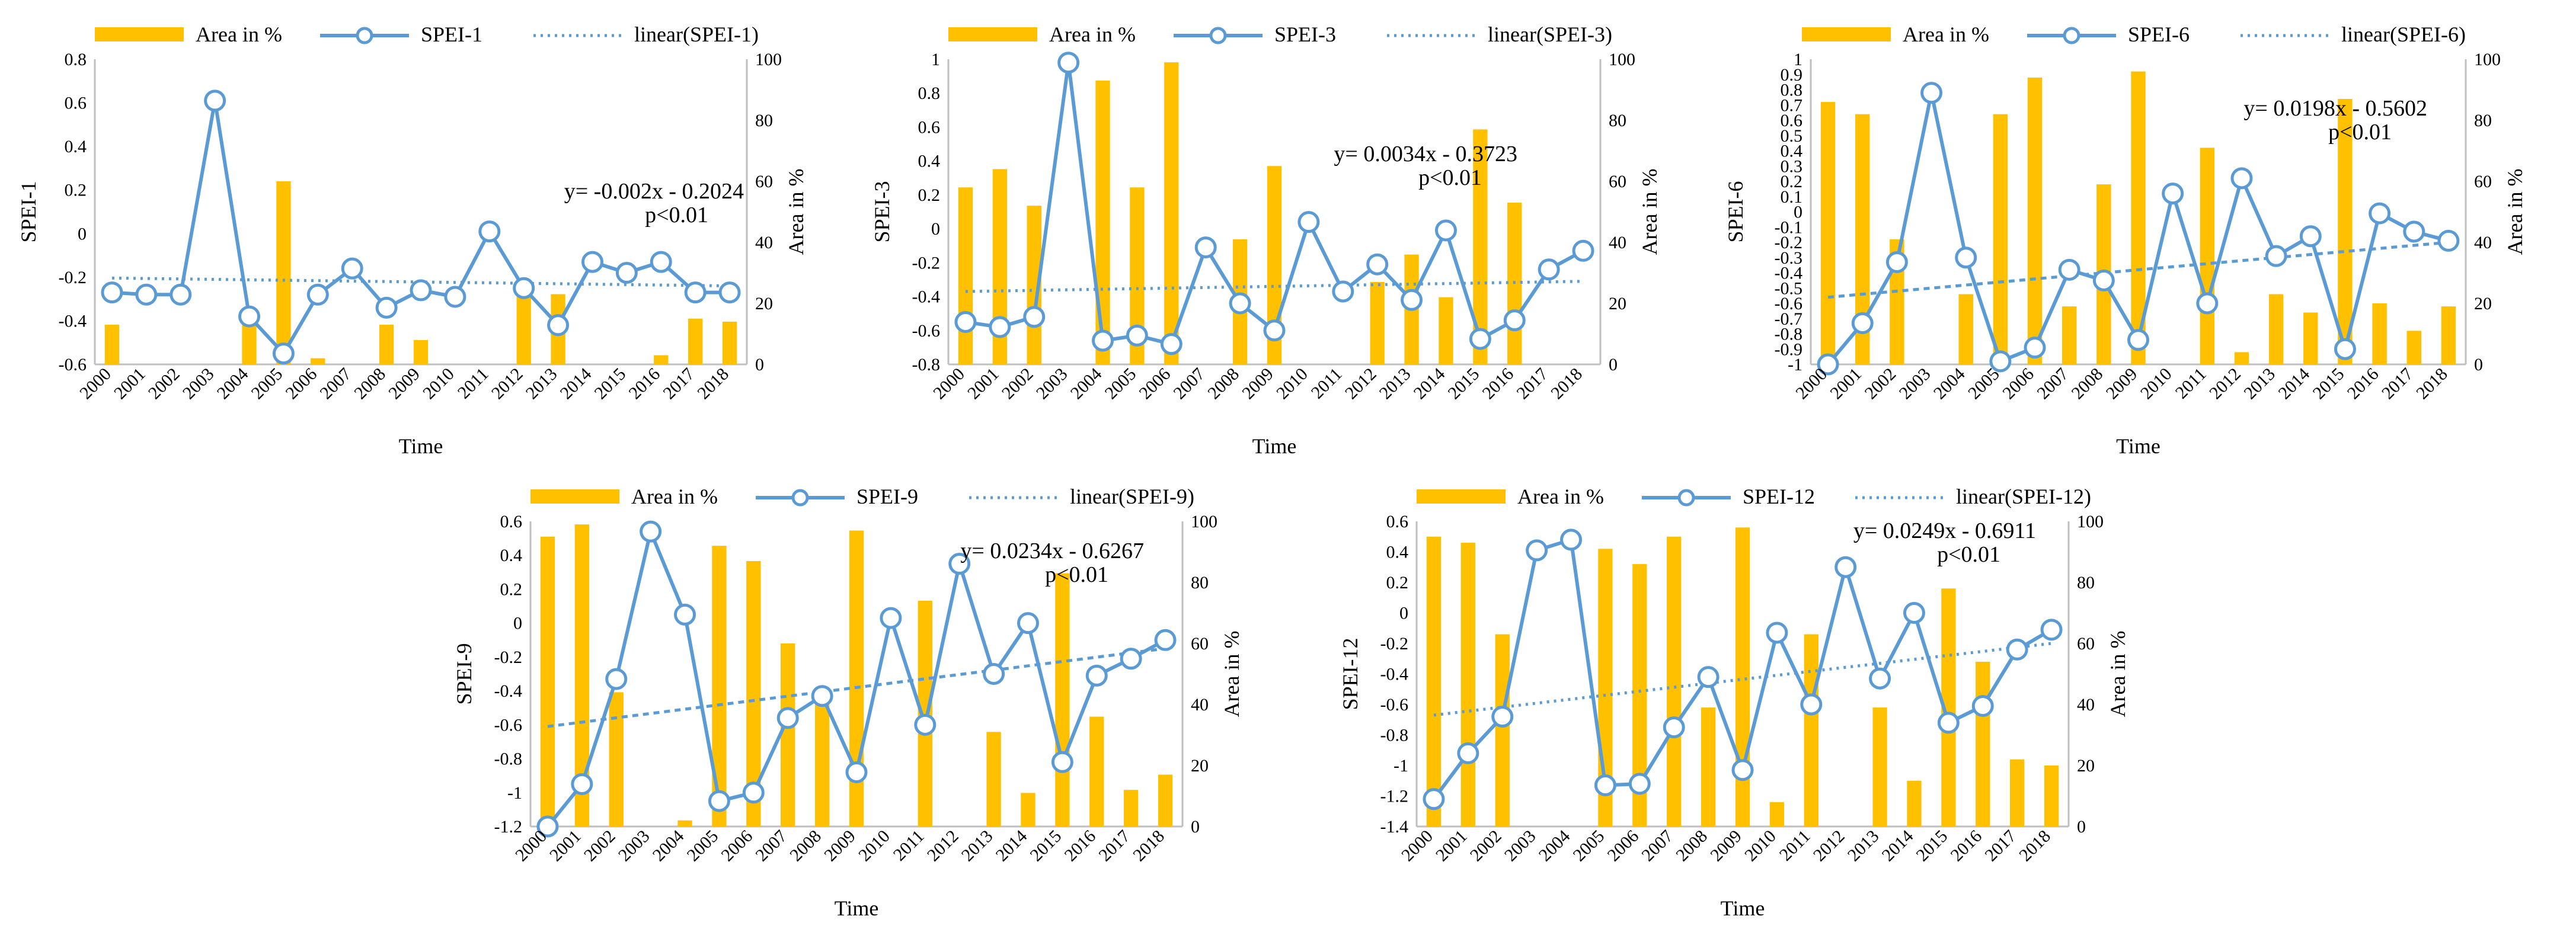  Describe the element at coordinates (800, 498) in the screenshot. I see `legend-line-marker` at that location.